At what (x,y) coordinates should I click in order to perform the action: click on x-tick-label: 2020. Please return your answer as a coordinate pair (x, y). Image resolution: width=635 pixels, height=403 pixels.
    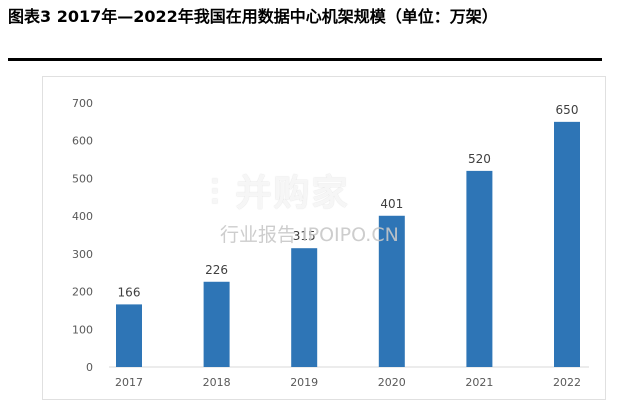
    Looking at the image, I should click on (392, 382).